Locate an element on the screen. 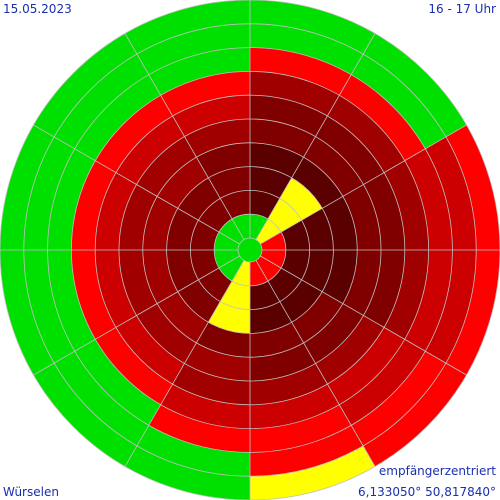 The width and height of the screenshot is (500, 500). mode-label: empfängerzentriert is located at coordinates (437, 471).